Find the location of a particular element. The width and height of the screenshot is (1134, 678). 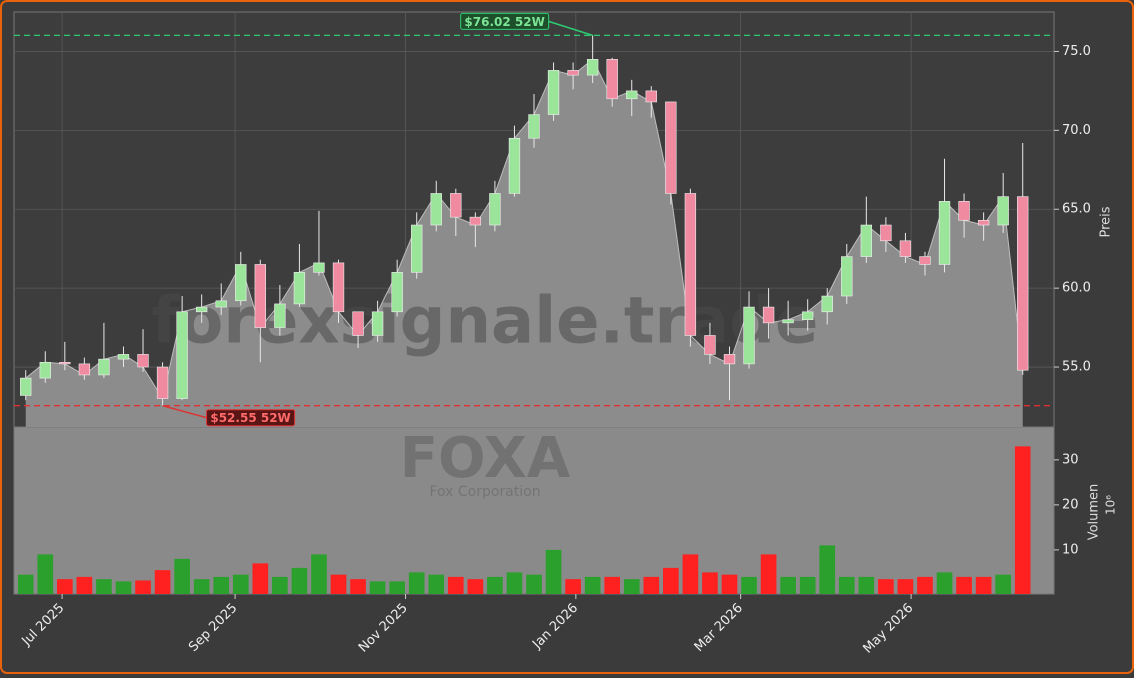

y-tick-label: 65.0 is located at coordinates (1076, 209).